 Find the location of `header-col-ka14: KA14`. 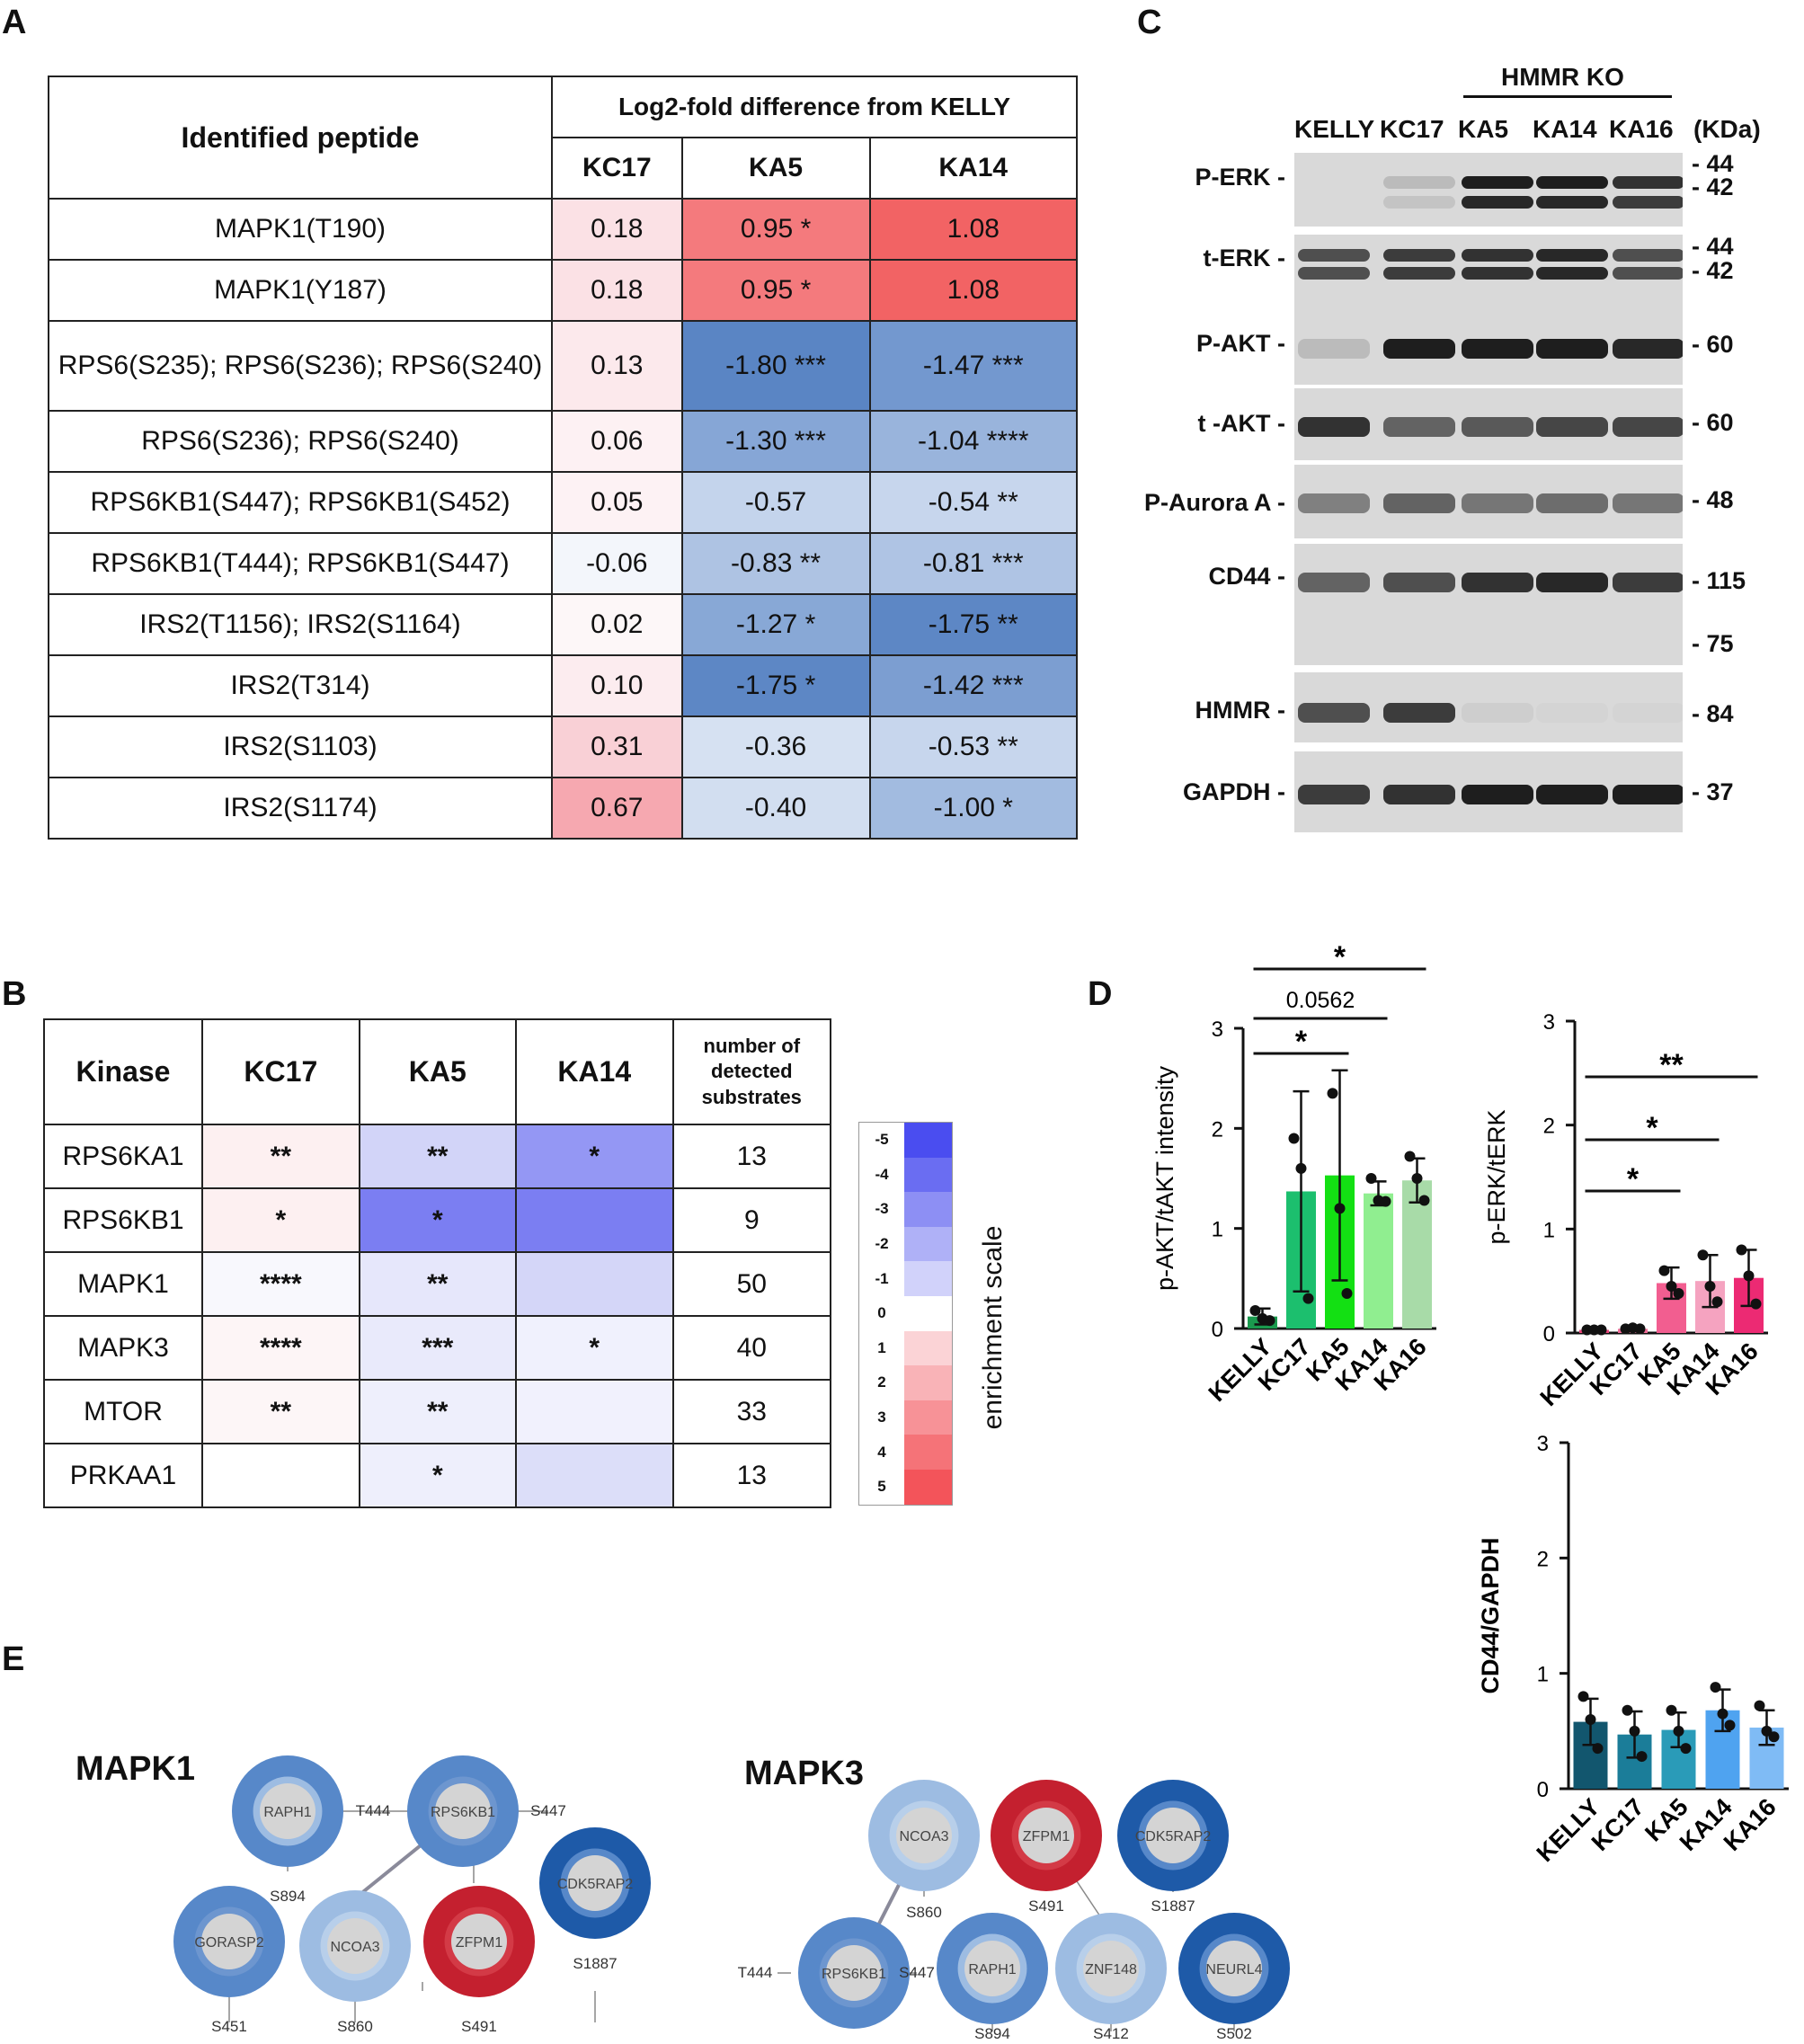

header-col-ka14: KA14 is located at coordinates (594, 1071).